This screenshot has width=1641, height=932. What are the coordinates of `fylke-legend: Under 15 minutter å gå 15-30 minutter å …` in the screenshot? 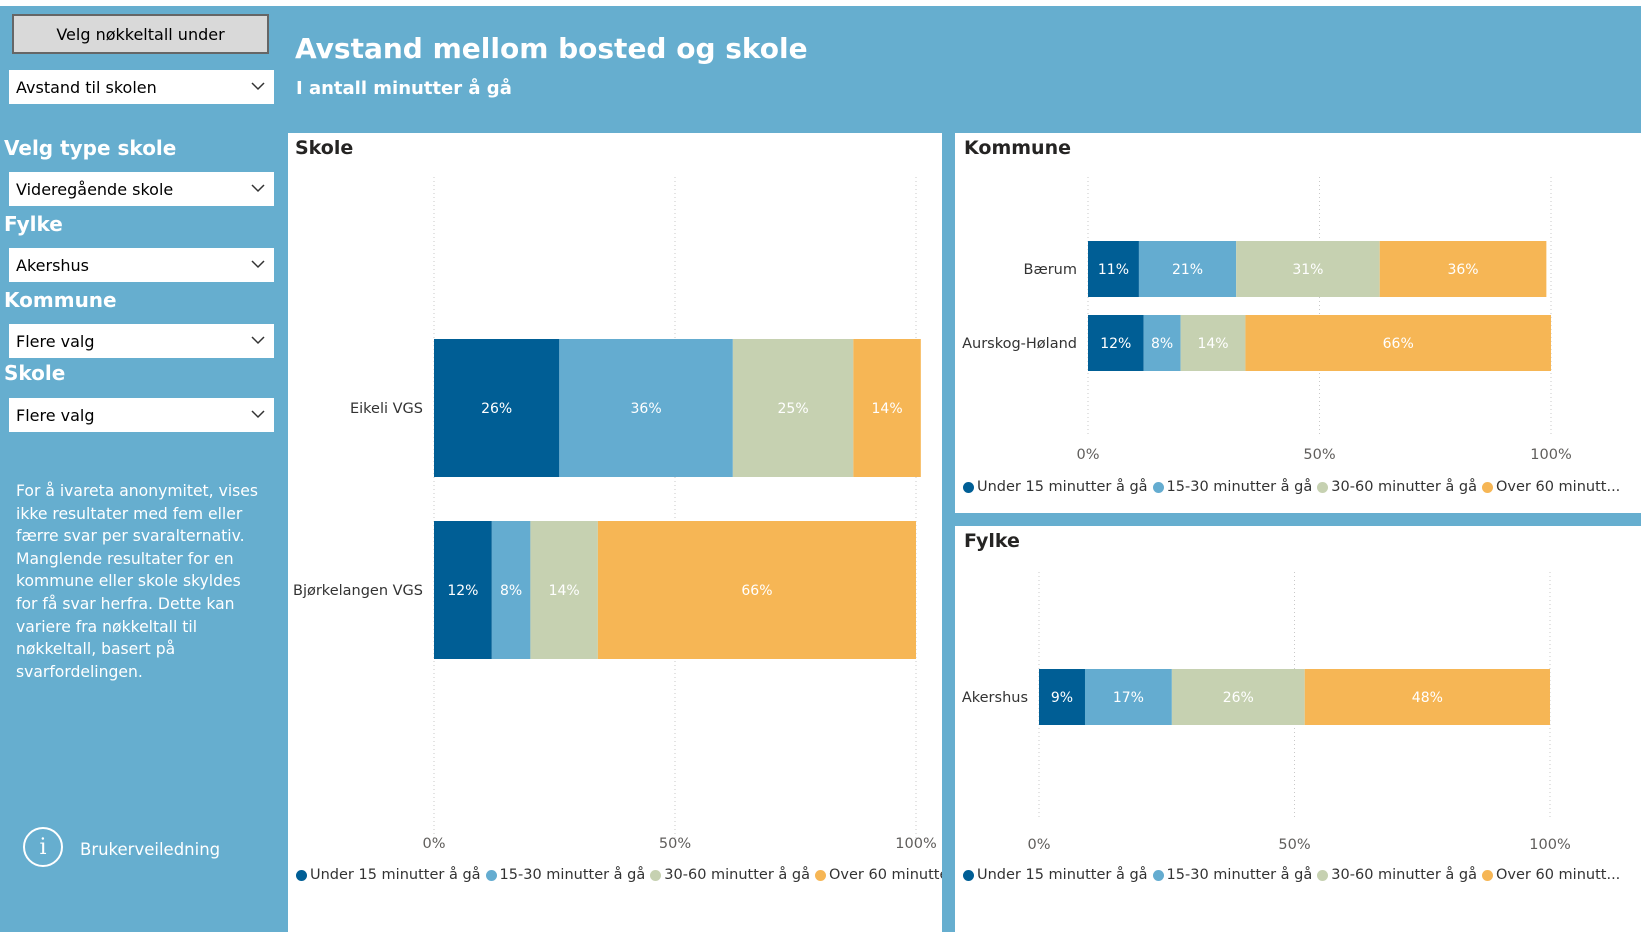 It's located at (1294, 875).